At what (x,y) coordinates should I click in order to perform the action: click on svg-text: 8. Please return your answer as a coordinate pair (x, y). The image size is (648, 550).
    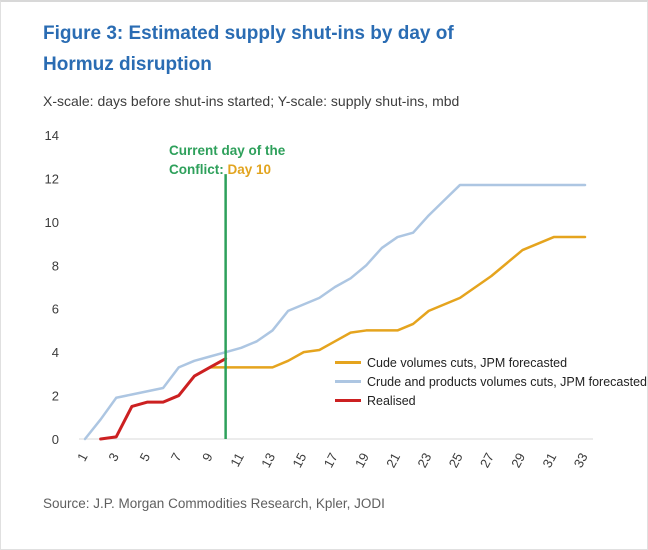
    Looking at the image, I should click on (55, 265).